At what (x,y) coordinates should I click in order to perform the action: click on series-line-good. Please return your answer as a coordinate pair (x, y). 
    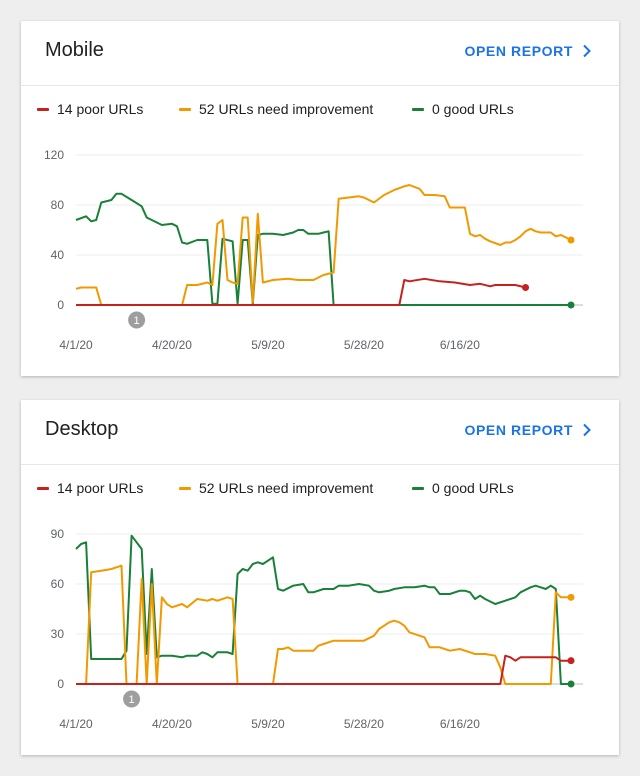
    Looking at the image, I should click on (323, 249).